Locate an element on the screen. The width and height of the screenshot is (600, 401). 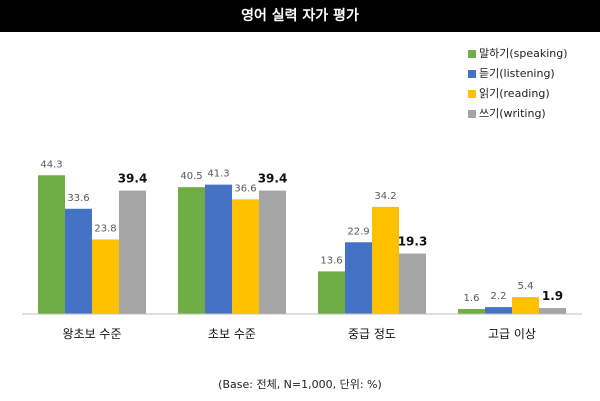
legend-item-reading: 읽기(reading) is located at coordinates (518, 94).